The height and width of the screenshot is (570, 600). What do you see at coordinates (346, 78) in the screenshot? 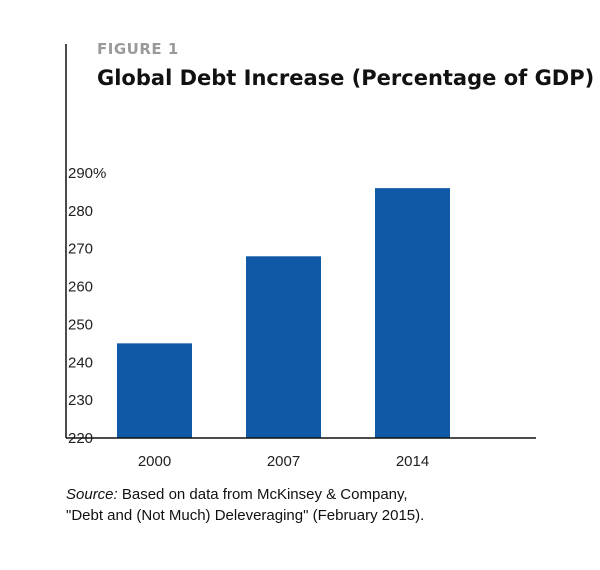
I see `chart-title: Global Debt Increase (Percentage of GDP)` at bounding box center [346, 78].